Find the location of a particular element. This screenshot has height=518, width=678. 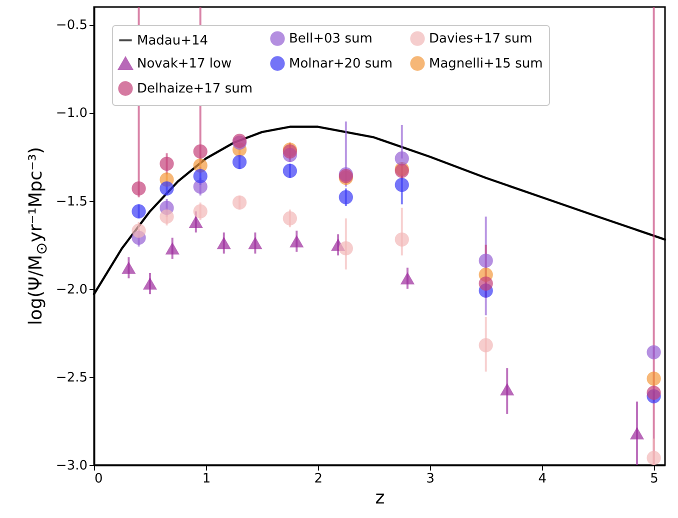

y-tick-label: −2.0 is located at coordinates (72, 290).